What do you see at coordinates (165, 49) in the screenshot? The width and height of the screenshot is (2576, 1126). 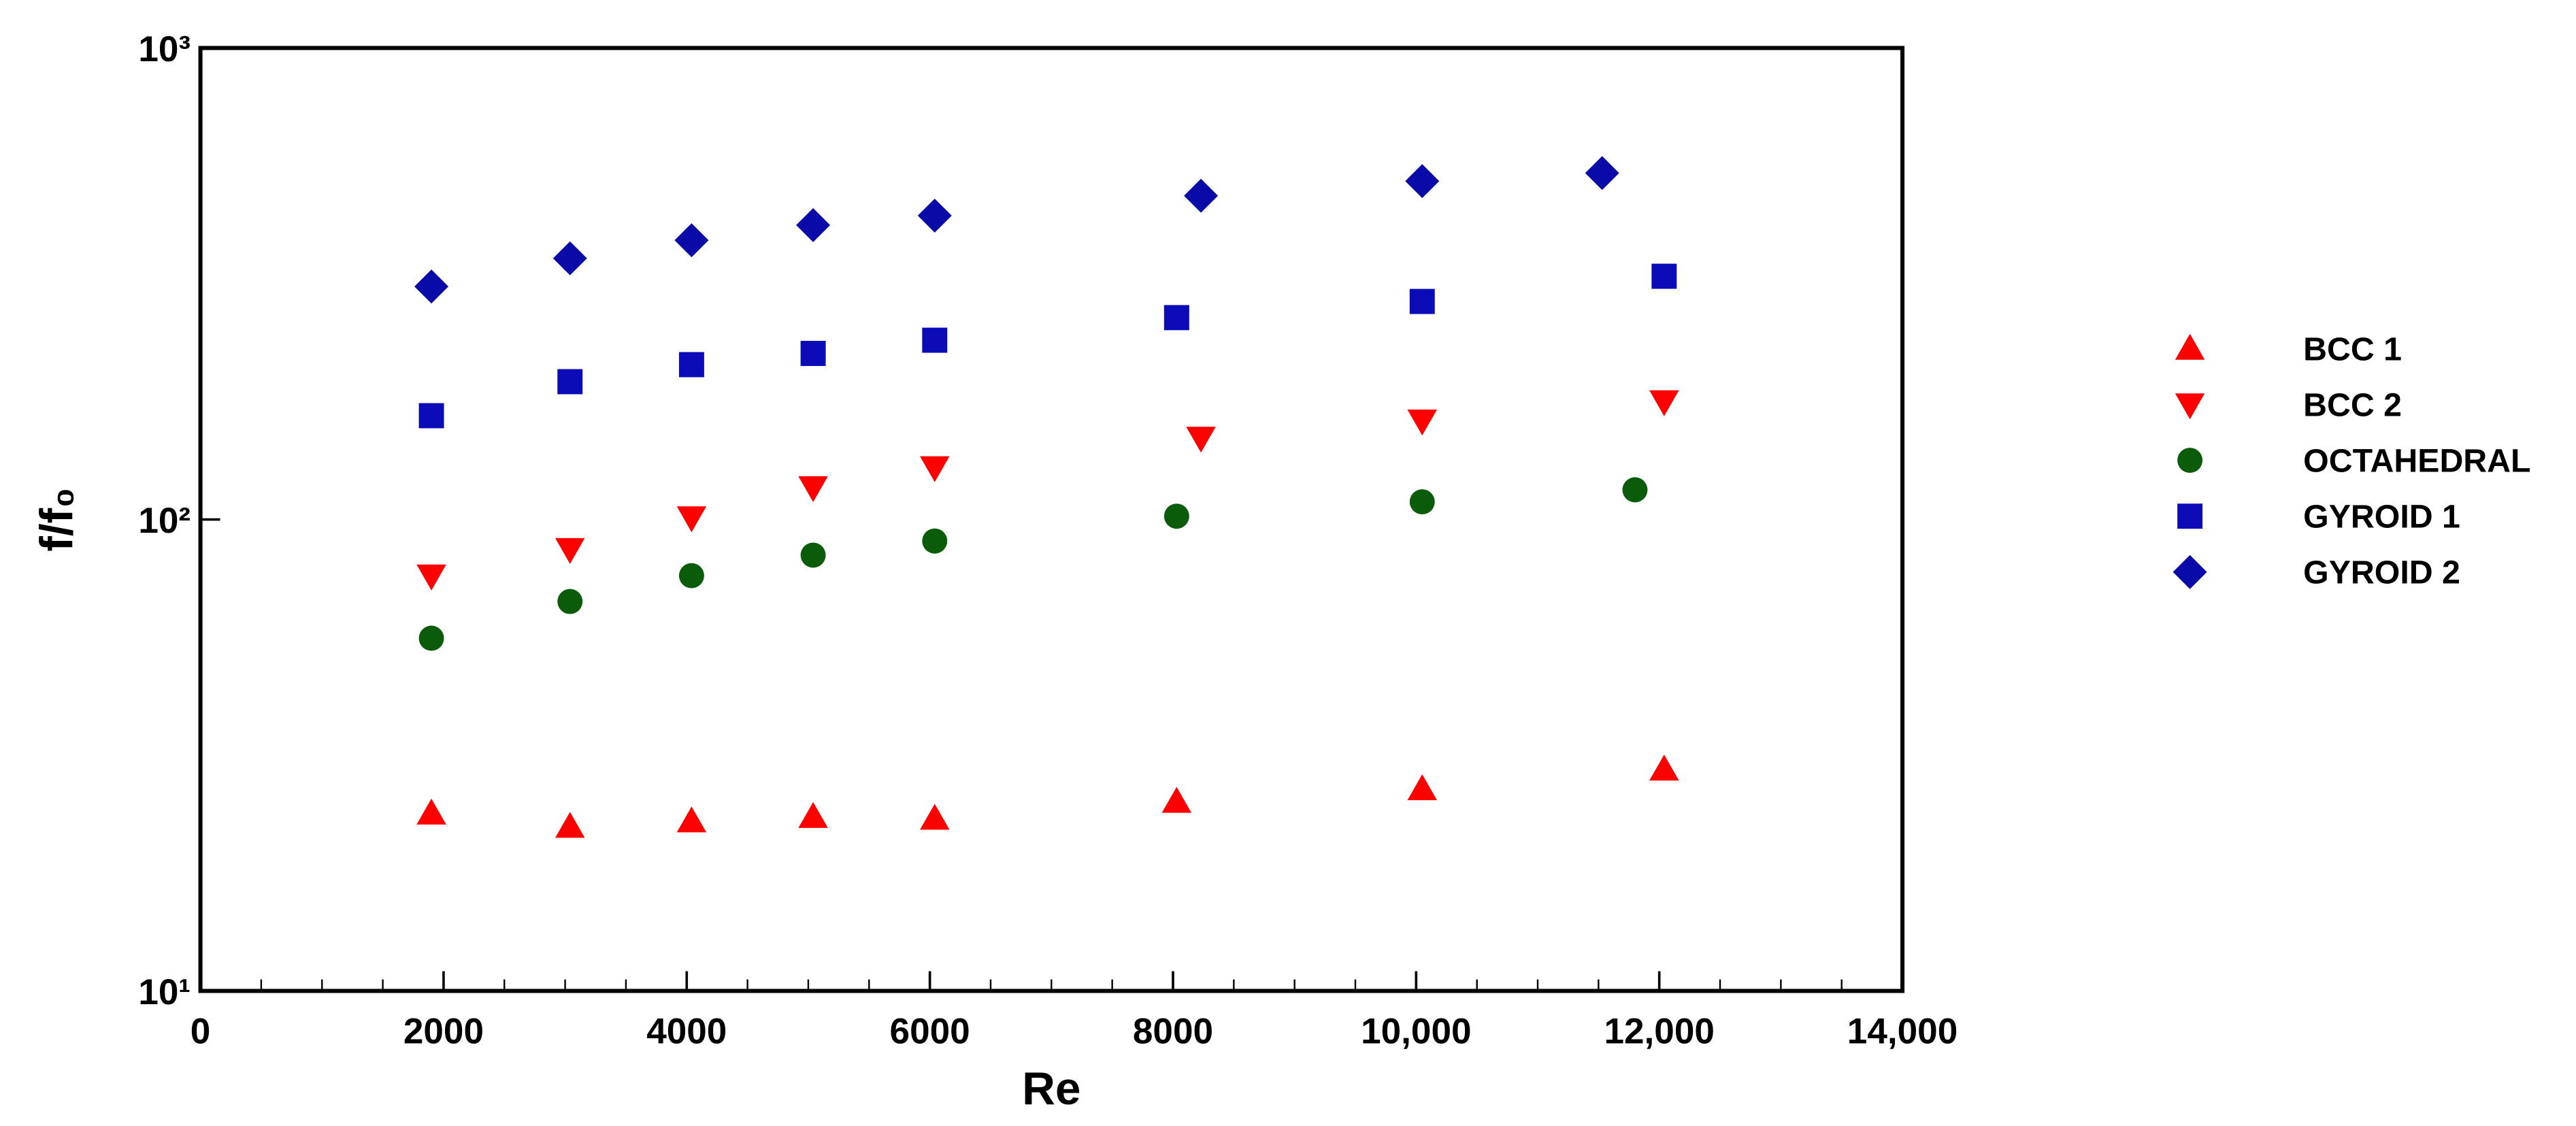 I see `y-tick-label: 10³` at bounding box center [165, 49].